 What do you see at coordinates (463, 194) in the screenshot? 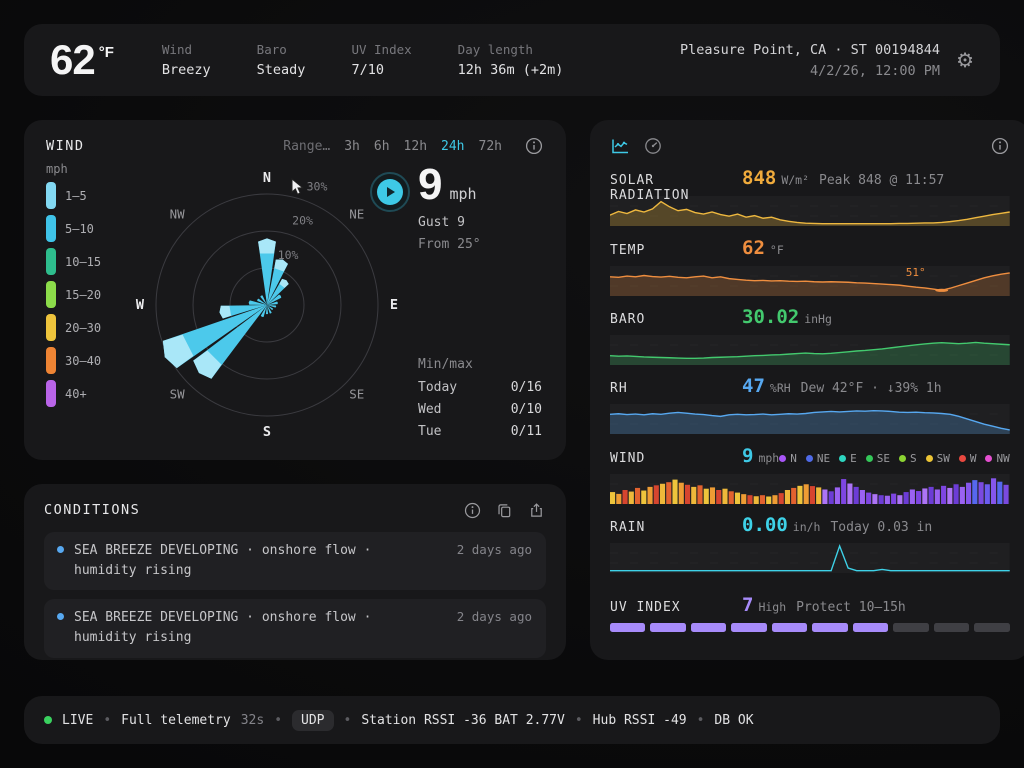
I see `wind-speed-unit: mph` at bounding box center [463, 194].